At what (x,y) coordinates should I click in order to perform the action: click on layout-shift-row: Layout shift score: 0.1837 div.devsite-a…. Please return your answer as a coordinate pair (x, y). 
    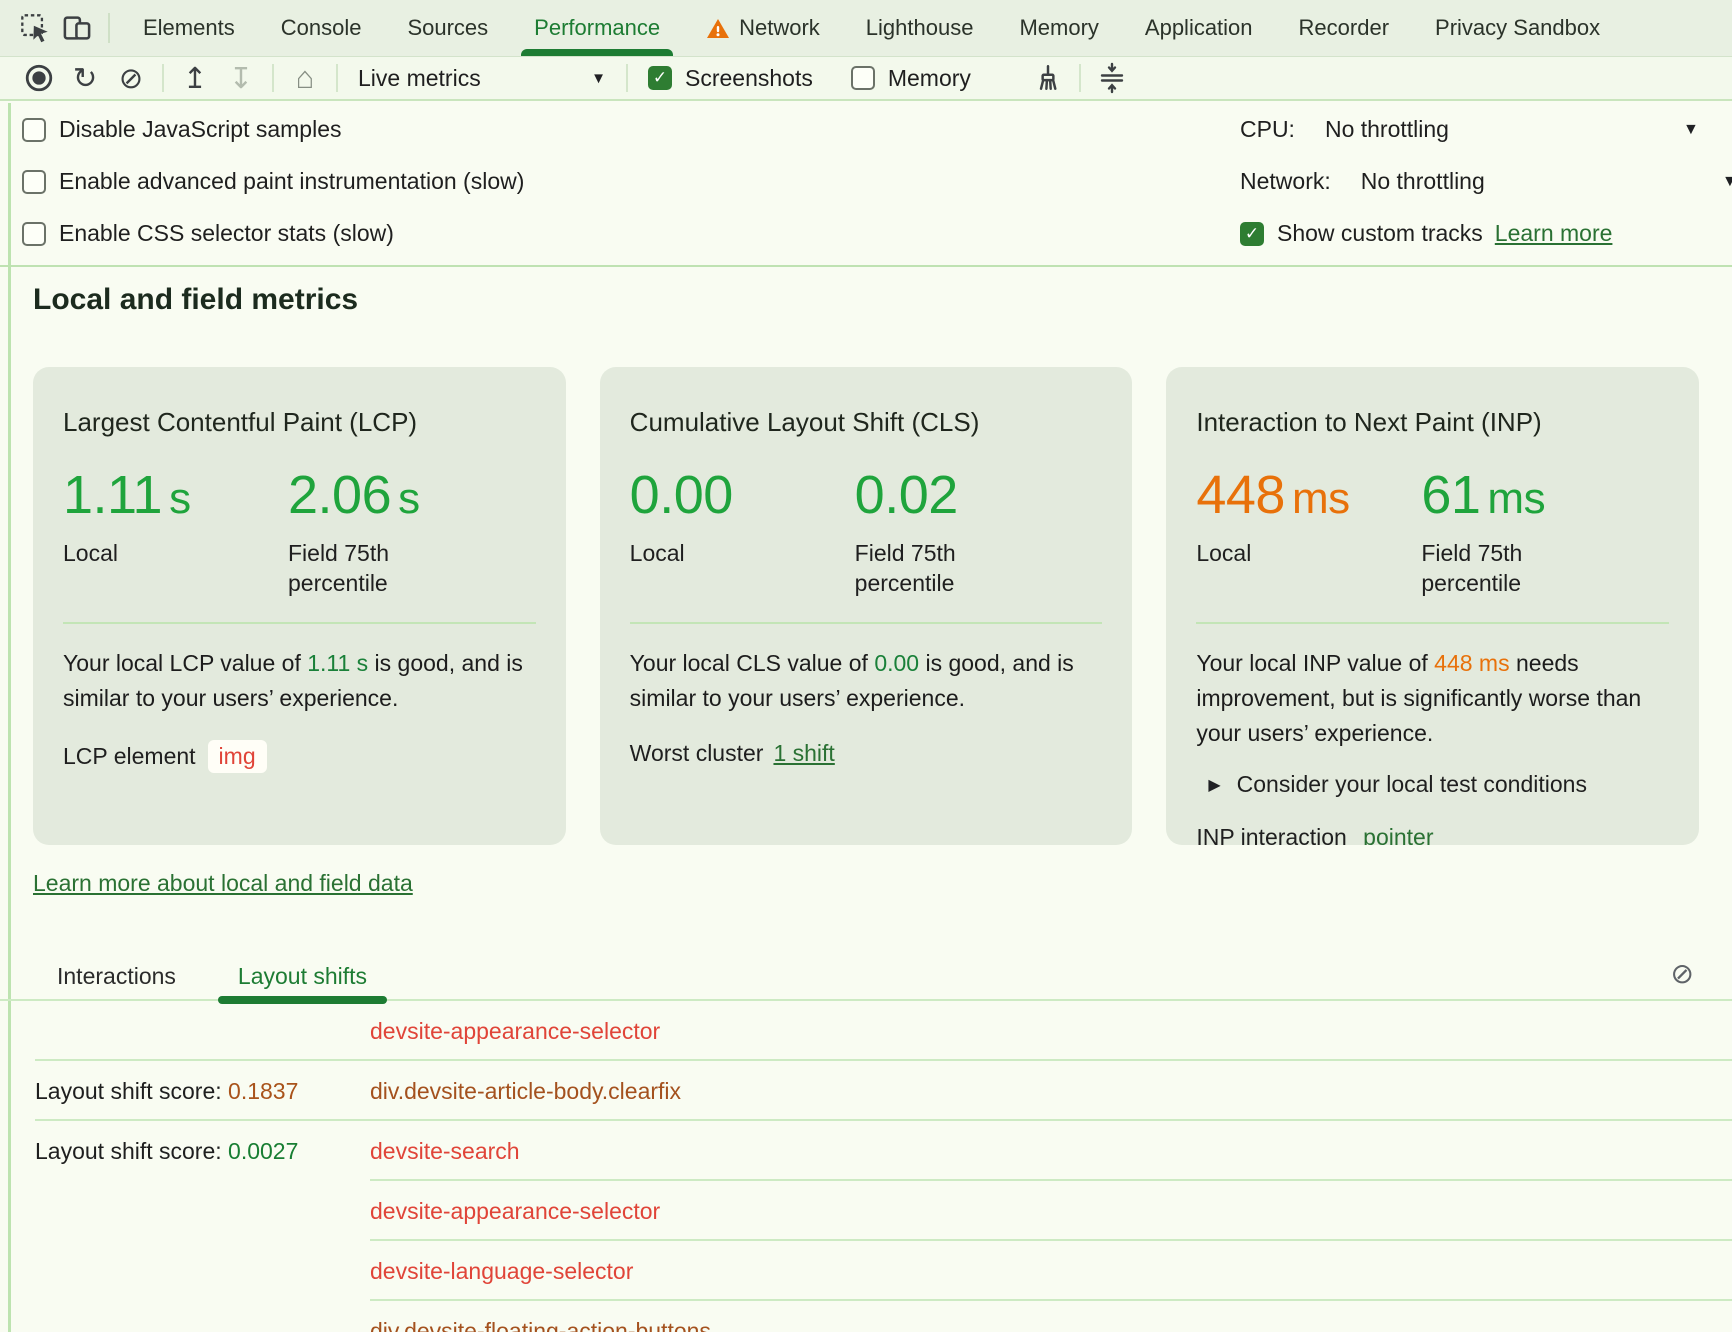
    Looking at the image, I should click on (866, 1091).